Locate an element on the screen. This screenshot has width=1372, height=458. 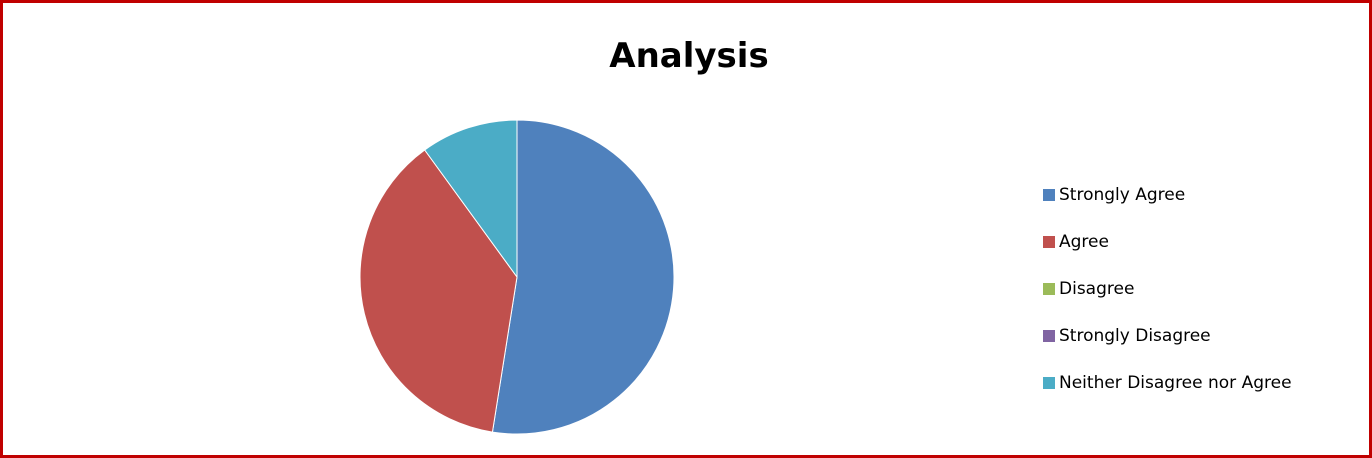
legend-label: Neither Disagree nor Agree is located at coordinates (1175, 382).